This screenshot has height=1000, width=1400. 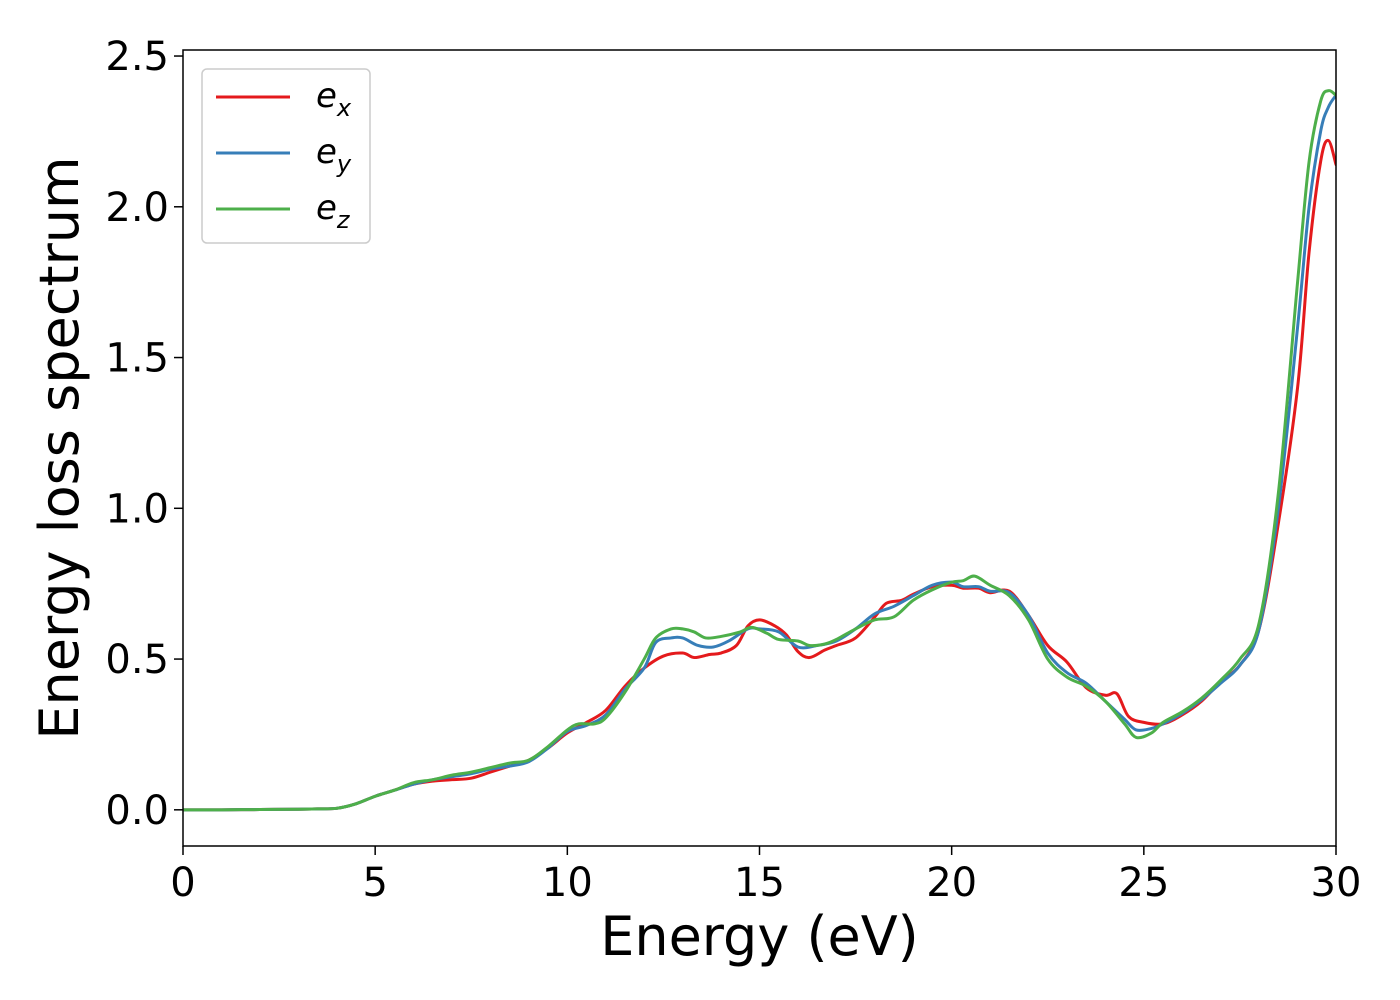 I want to click on y-tick-label: 1.5, so click(x=137, y=359).